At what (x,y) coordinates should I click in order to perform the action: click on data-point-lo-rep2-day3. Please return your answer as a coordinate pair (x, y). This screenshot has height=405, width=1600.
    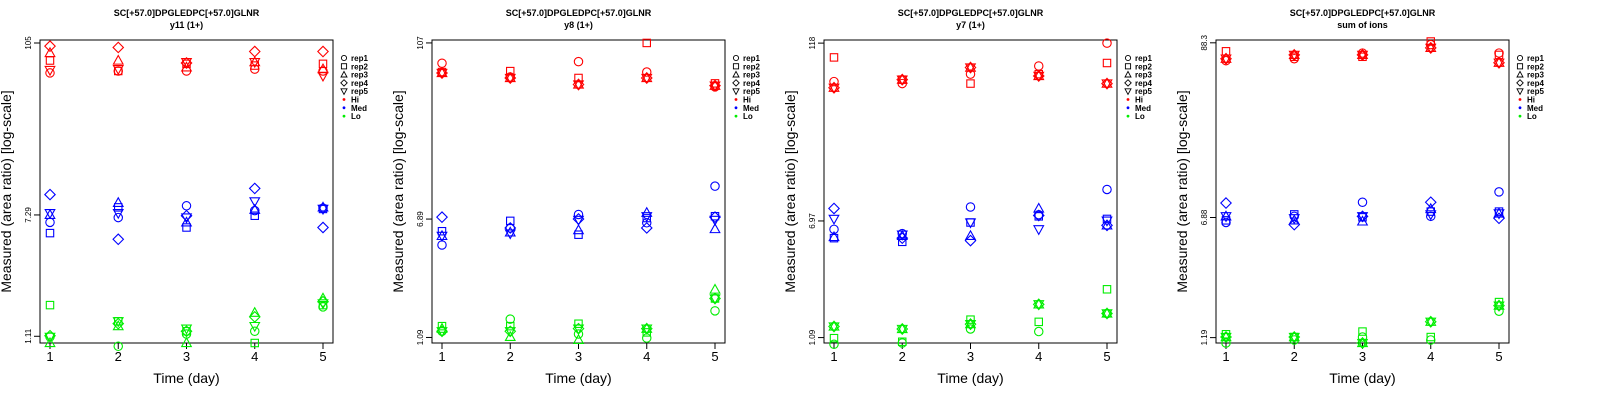
    Looking at the image, I should click on (1362, 331).